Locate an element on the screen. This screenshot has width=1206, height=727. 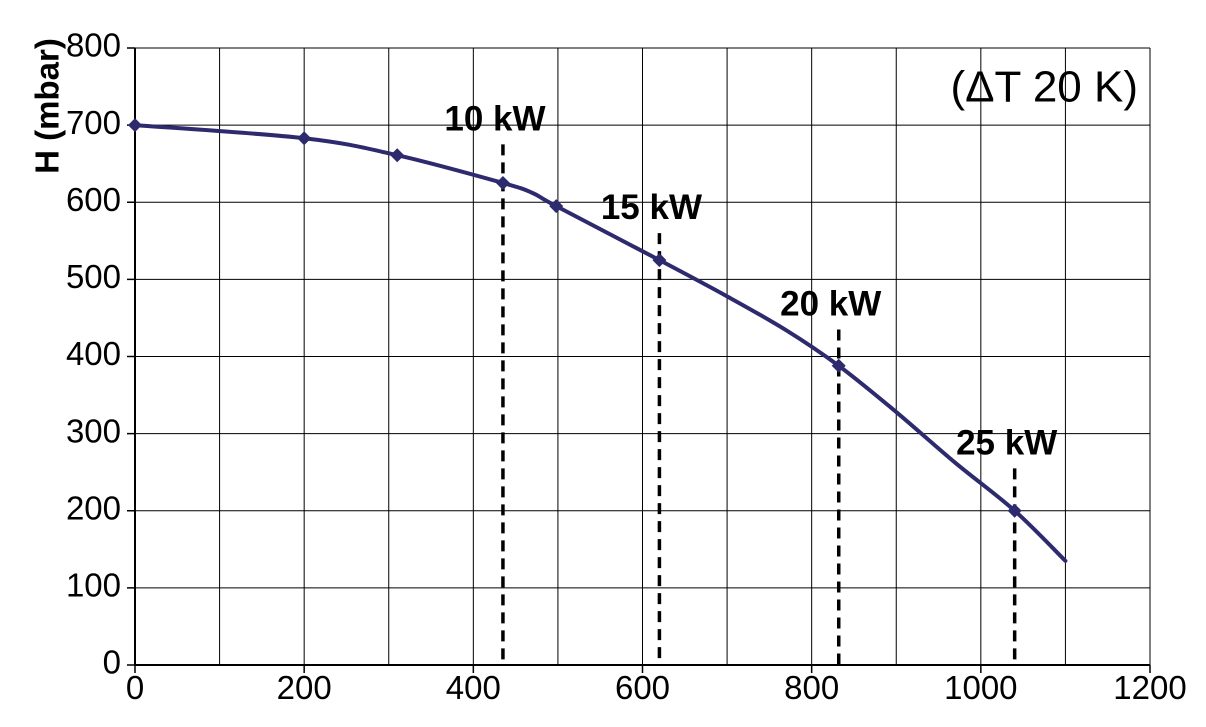
y-tick-label: 700 is located at coordinates (93, 122).